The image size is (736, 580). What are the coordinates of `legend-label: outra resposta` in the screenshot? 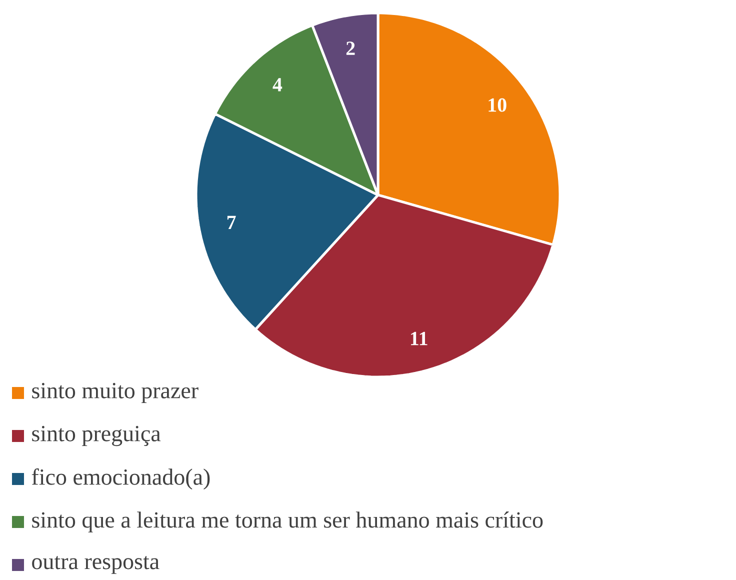 It's located at (96, 565).